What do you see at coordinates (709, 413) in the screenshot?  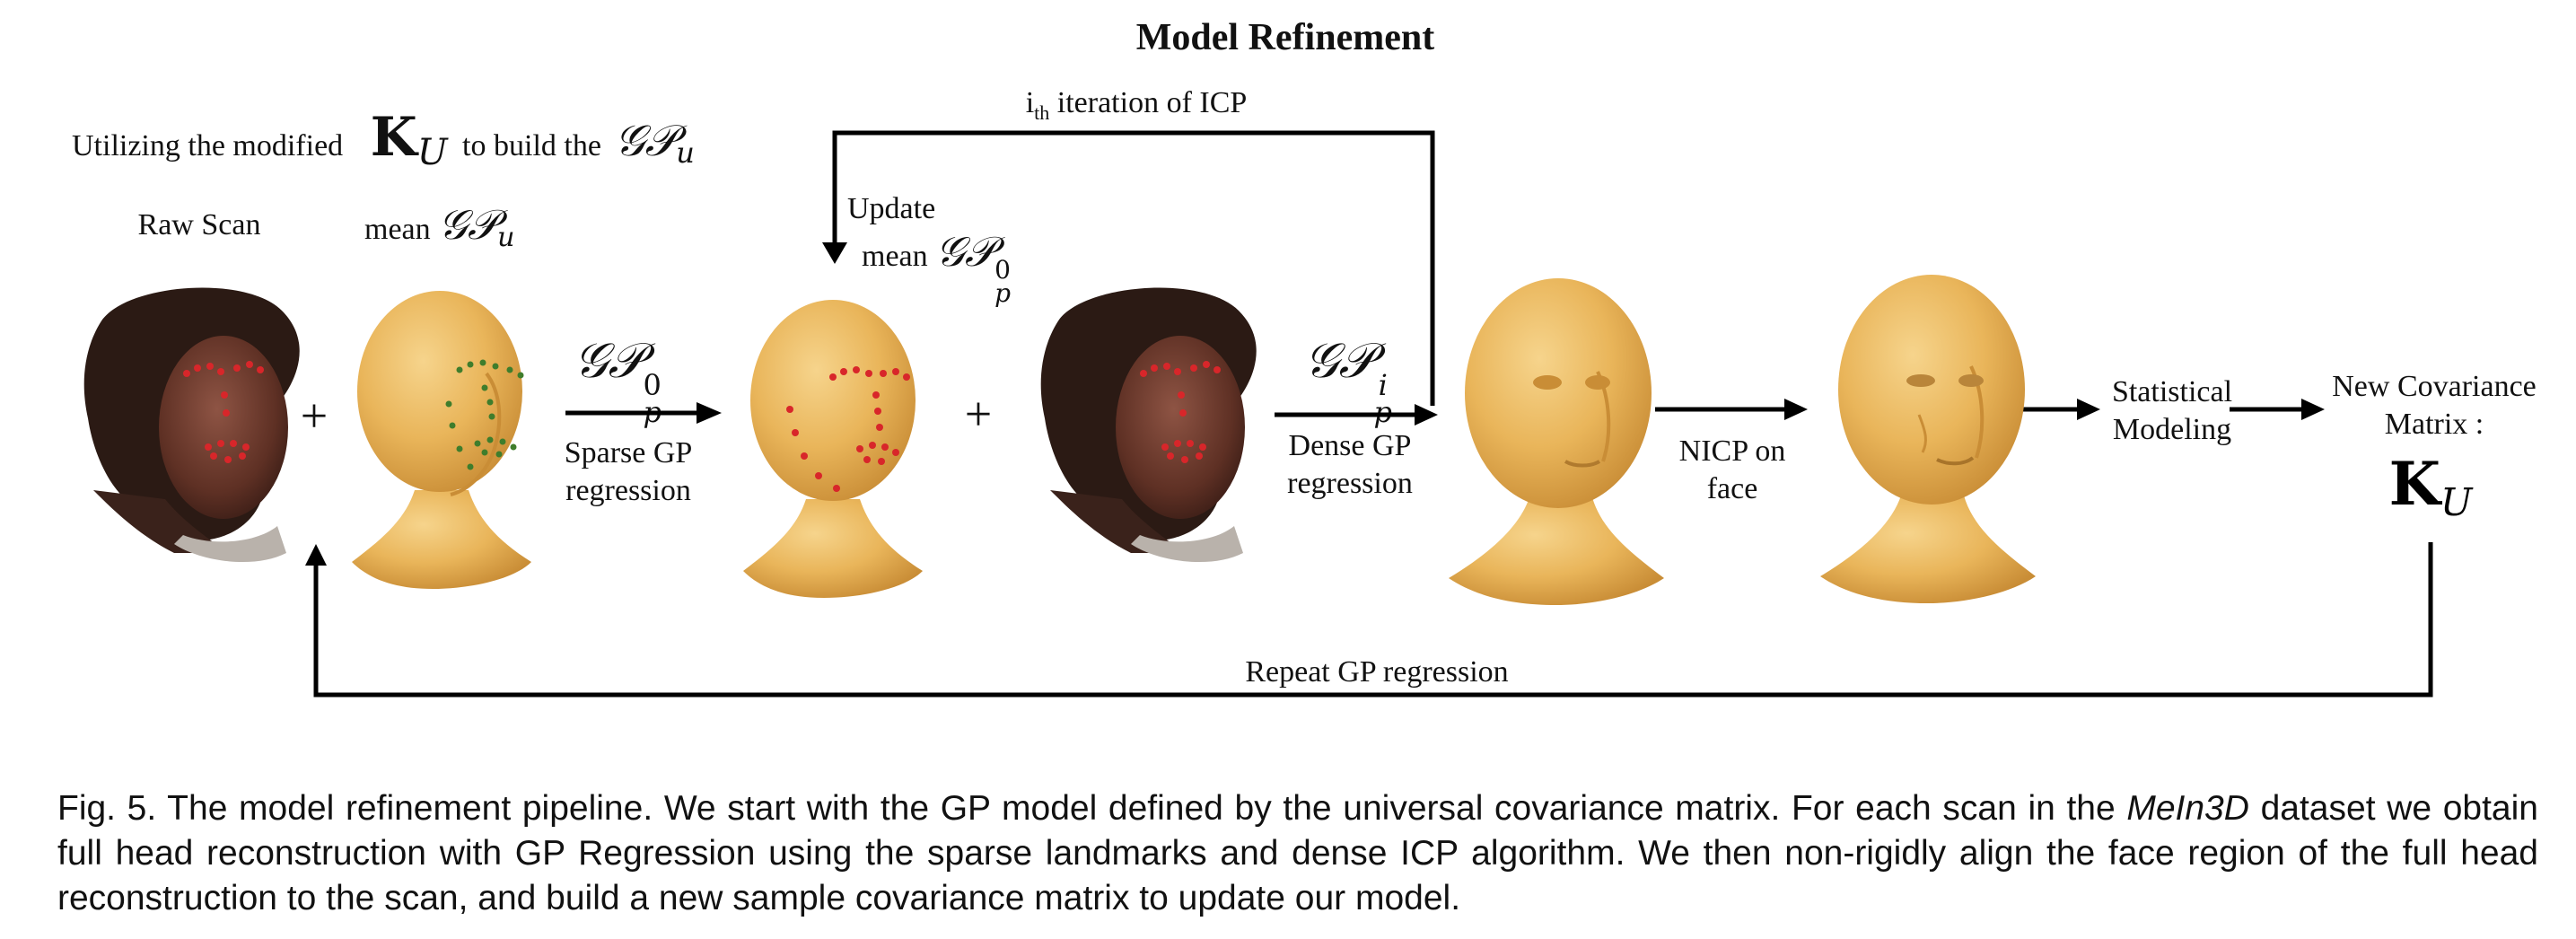 I see `sparse-arrowhead` at bounding box center [709, 413].